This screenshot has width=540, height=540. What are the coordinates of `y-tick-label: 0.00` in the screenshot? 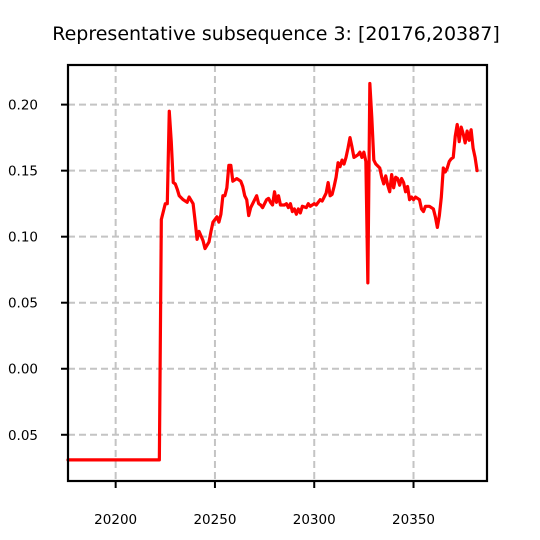 It's located at (23, 370).